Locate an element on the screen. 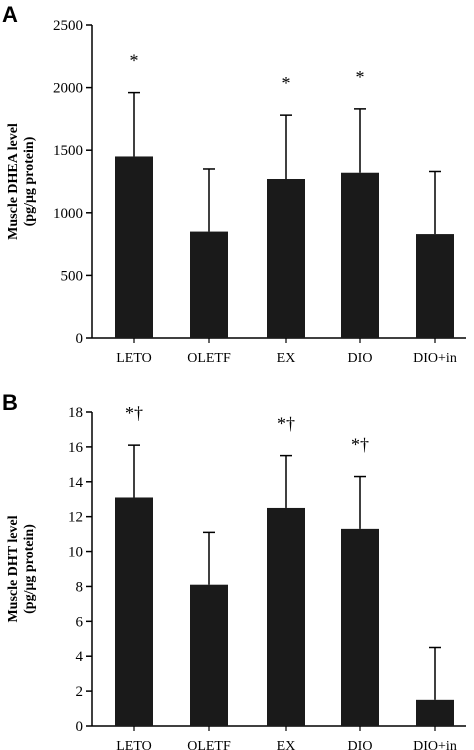 This screenshot has width=474, height=750. panel-a-y-tick-label: 0 is located at coordinates (80, 339).